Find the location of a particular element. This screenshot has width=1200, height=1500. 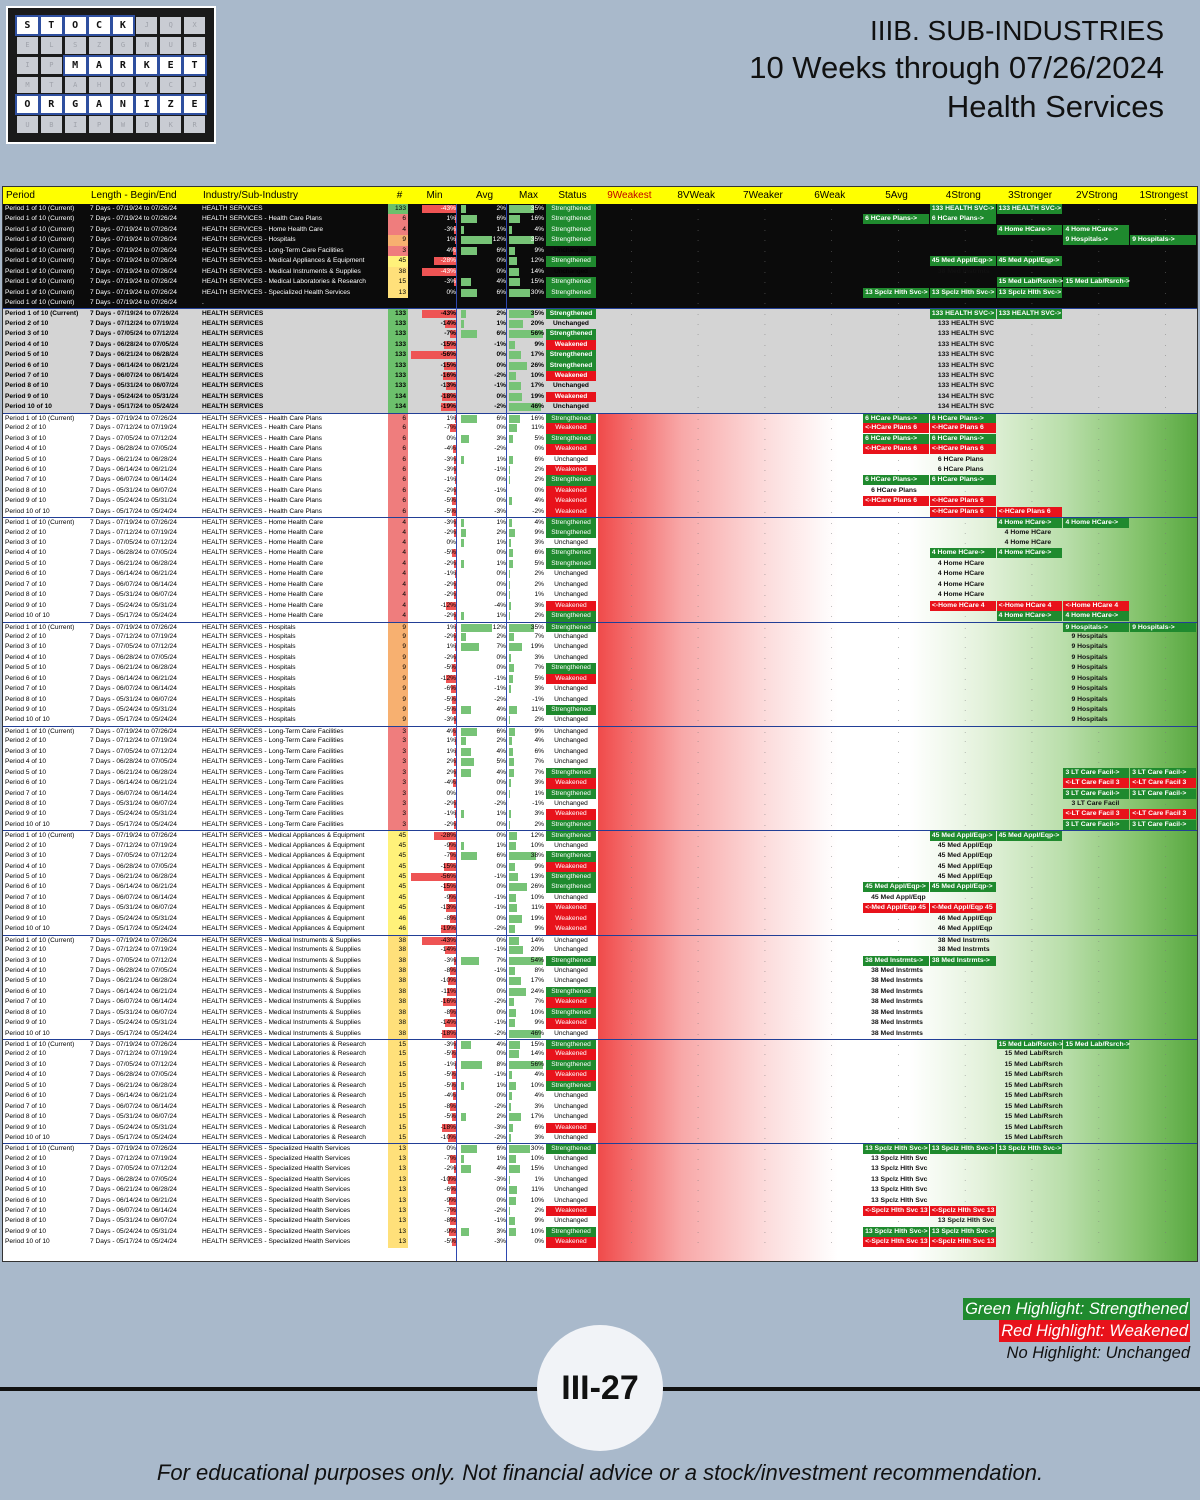

cell-text: 35% is located at coordinates (537, 240).